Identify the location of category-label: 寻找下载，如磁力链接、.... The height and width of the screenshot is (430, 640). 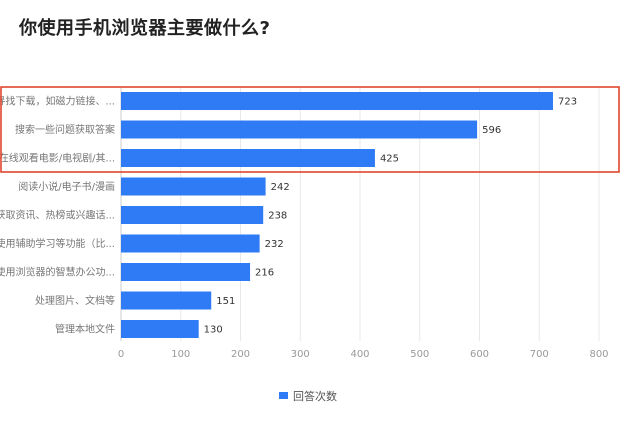
(57, 101).